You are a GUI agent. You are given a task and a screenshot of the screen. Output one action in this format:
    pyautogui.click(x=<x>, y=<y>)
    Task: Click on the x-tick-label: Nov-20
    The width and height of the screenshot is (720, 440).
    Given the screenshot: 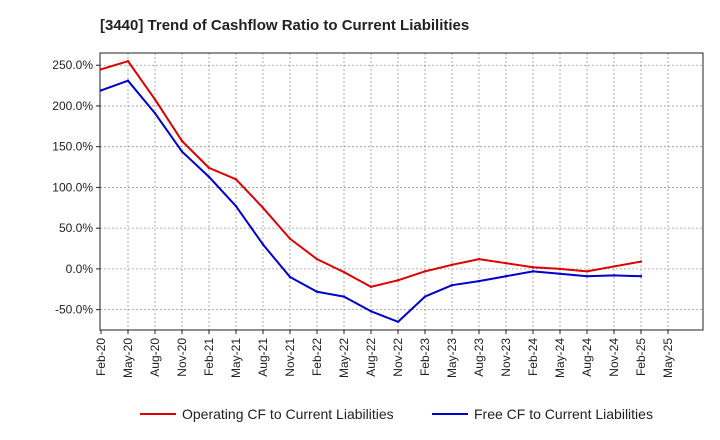 What is the action you would take?
    pyautogui.click(x=182, y=357)
    